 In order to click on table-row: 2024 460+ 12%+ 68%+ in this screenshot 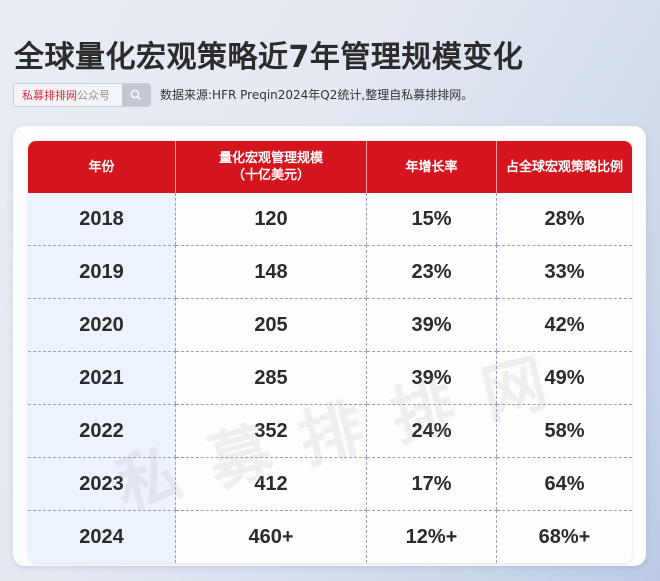, I will do `click(330, 536)`.